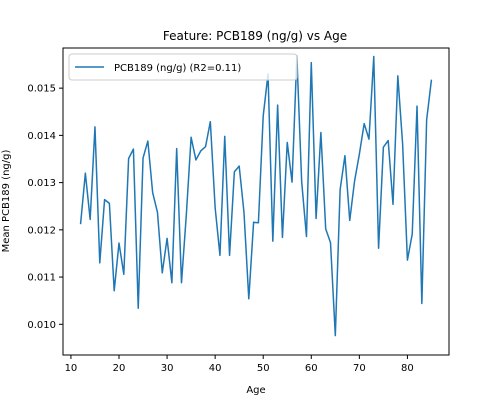  Describe the element at coordinates (45, 207) in the screenshot. I see `y-axis: 0.010 0.011 0.012 0.013 0.014 0.015` at that location.